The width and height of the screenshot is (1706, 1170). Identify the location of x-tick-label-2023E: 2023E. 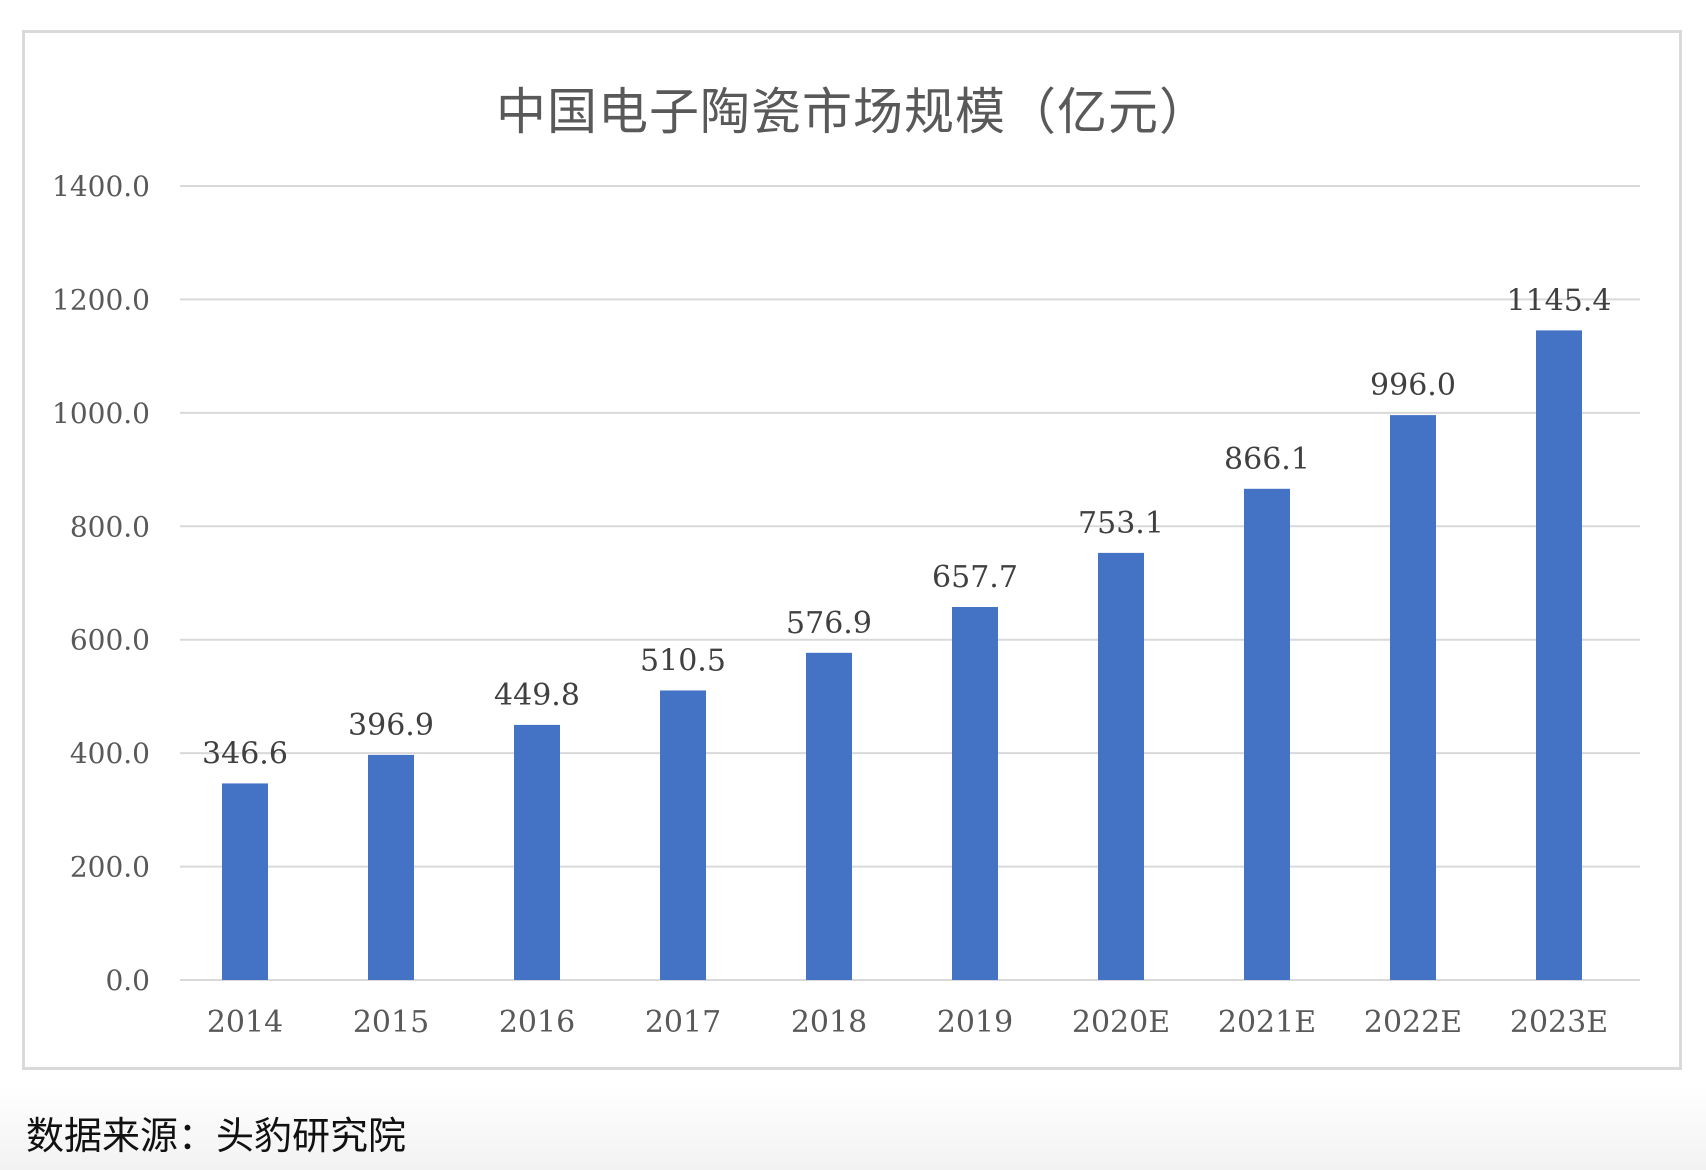
(1559, 1022).